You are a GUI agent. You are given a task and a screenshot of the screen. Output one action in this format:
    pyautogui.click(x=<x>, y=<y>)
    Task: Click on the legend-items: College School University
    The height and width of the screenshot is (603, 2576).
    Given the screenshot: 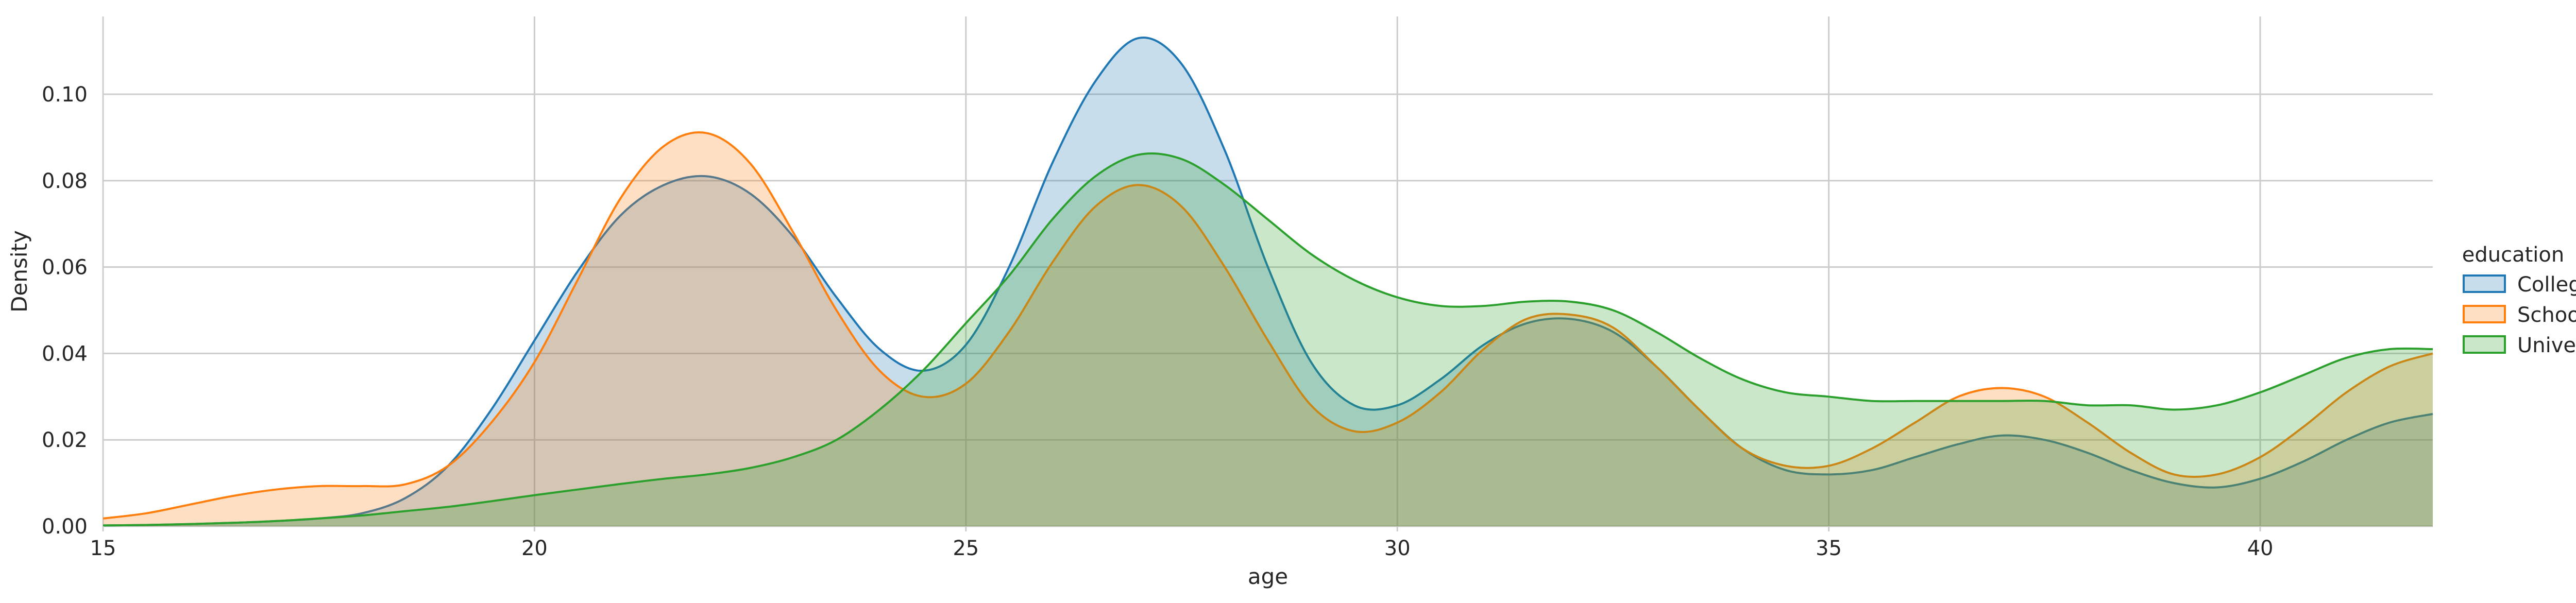 What is the action you would take?
    pyautogui.click(x=2519, y=315)
    